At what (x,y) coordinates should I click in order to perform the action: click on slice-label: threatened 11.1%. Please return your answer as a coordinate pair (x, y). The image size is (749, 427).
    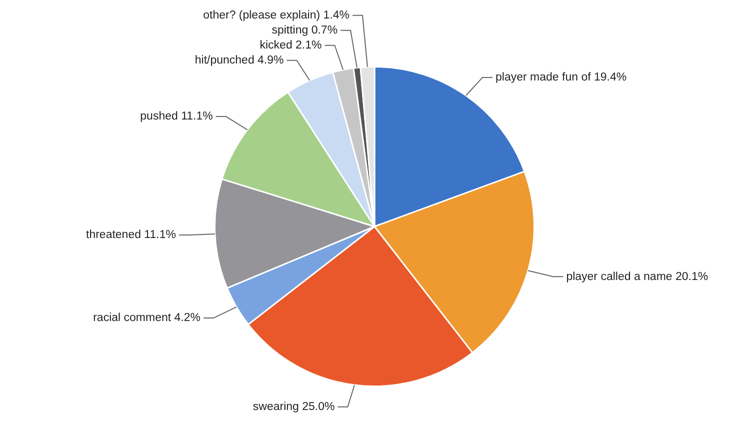
    Looking at the image, I should click on (131, 235).